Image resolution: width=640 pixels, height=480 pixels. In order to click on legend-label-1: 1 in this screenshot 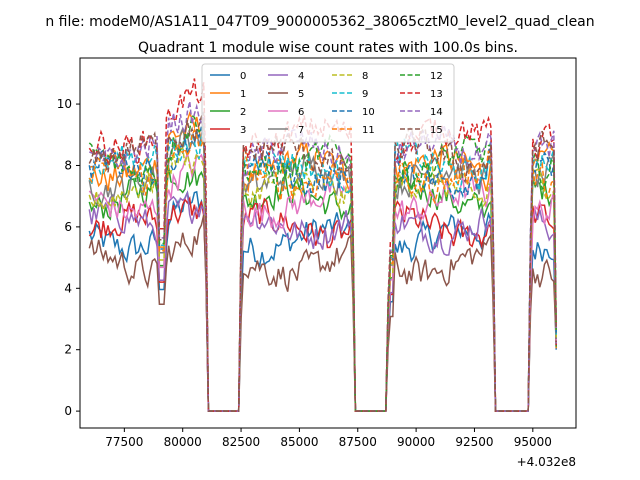, I will do `click(243, 94)`.